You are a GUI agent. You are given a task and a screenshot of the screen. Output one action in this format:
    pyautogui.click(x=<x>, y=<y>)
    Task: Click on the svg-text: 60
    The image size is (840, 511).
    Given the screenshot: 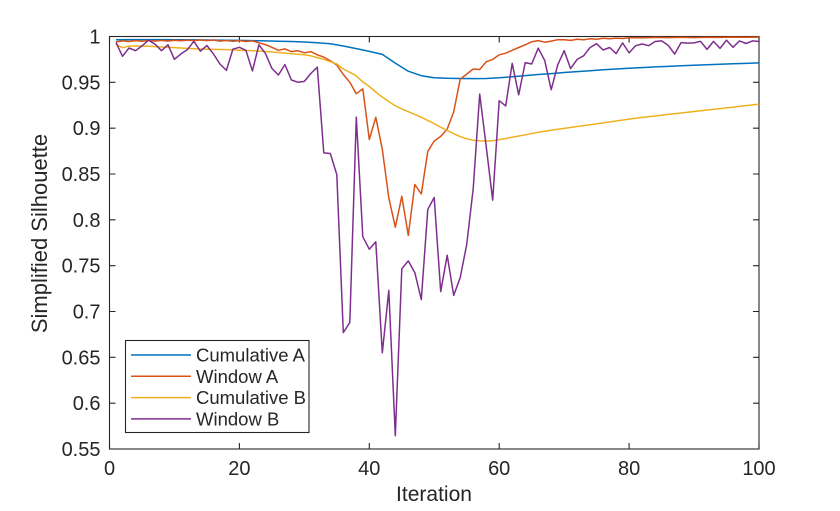 What is the action you would take?
    pyautogui.click(x=499, y=469)
    